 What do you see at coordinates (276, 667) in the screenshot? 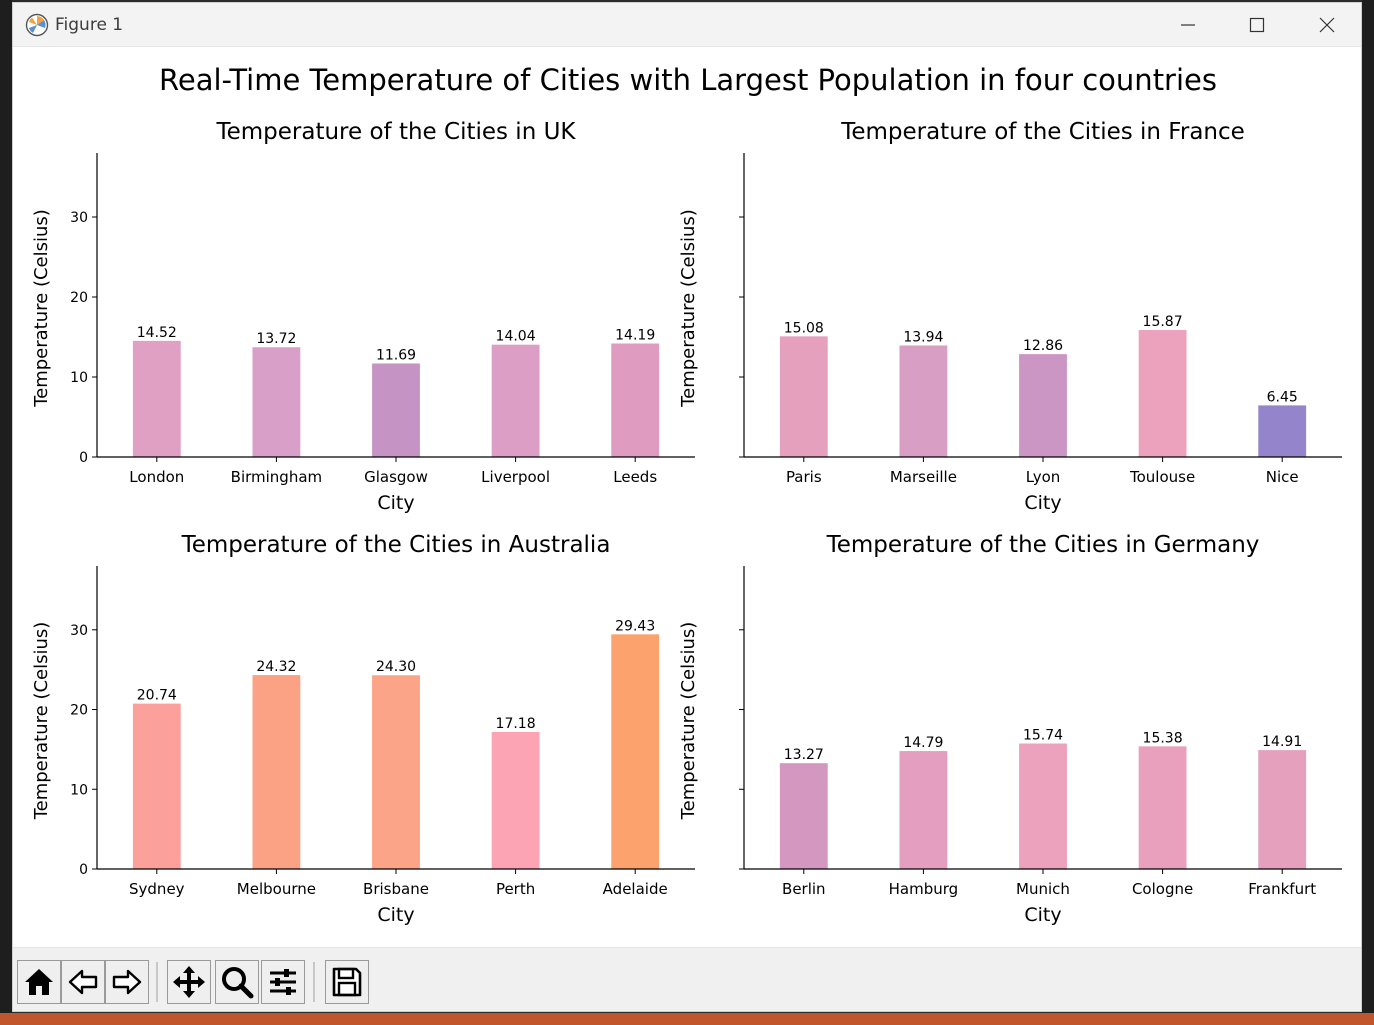
I see `bar-value-label: 24.32` at bounding box center [276, 667].